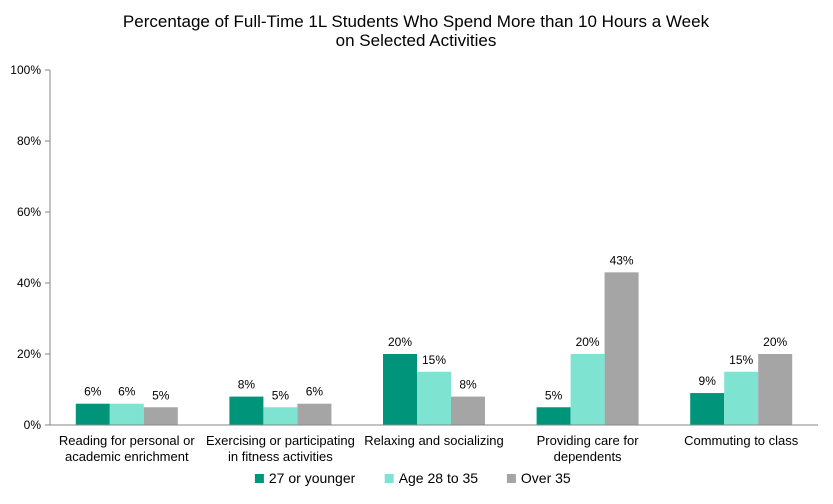 The height and width of the screenshot is (504, 833). I want to click on x-category-label: Exercising or participating, so click(280, 440).